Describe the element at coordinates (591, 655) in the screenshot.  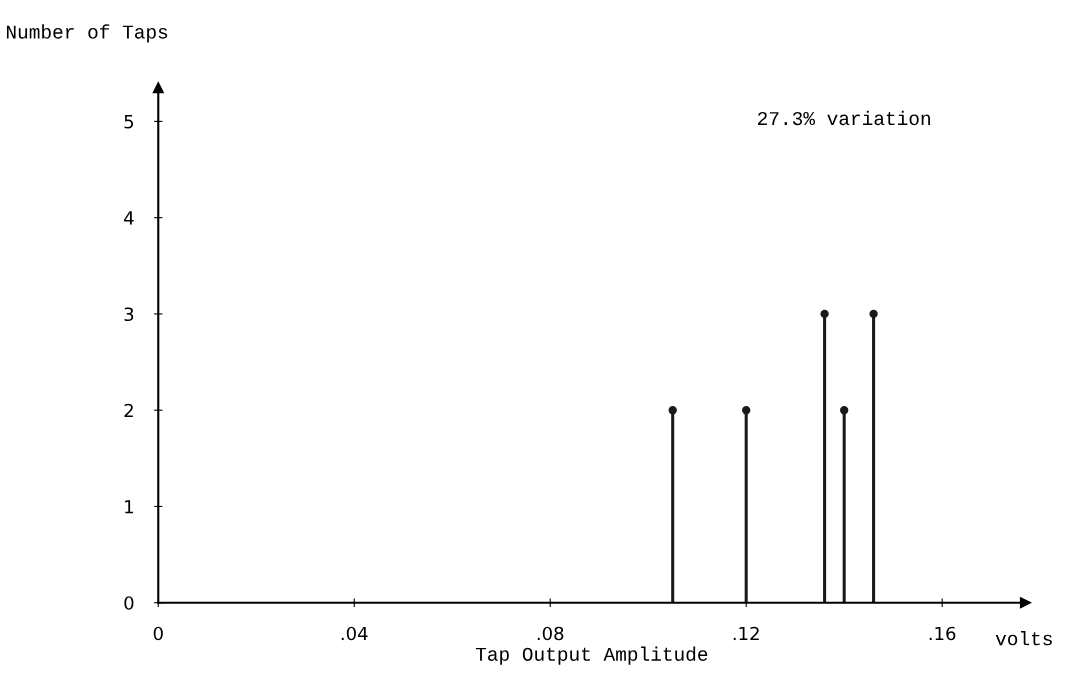
I see `x-axis-title: Tap Output Amplitude` at that location.